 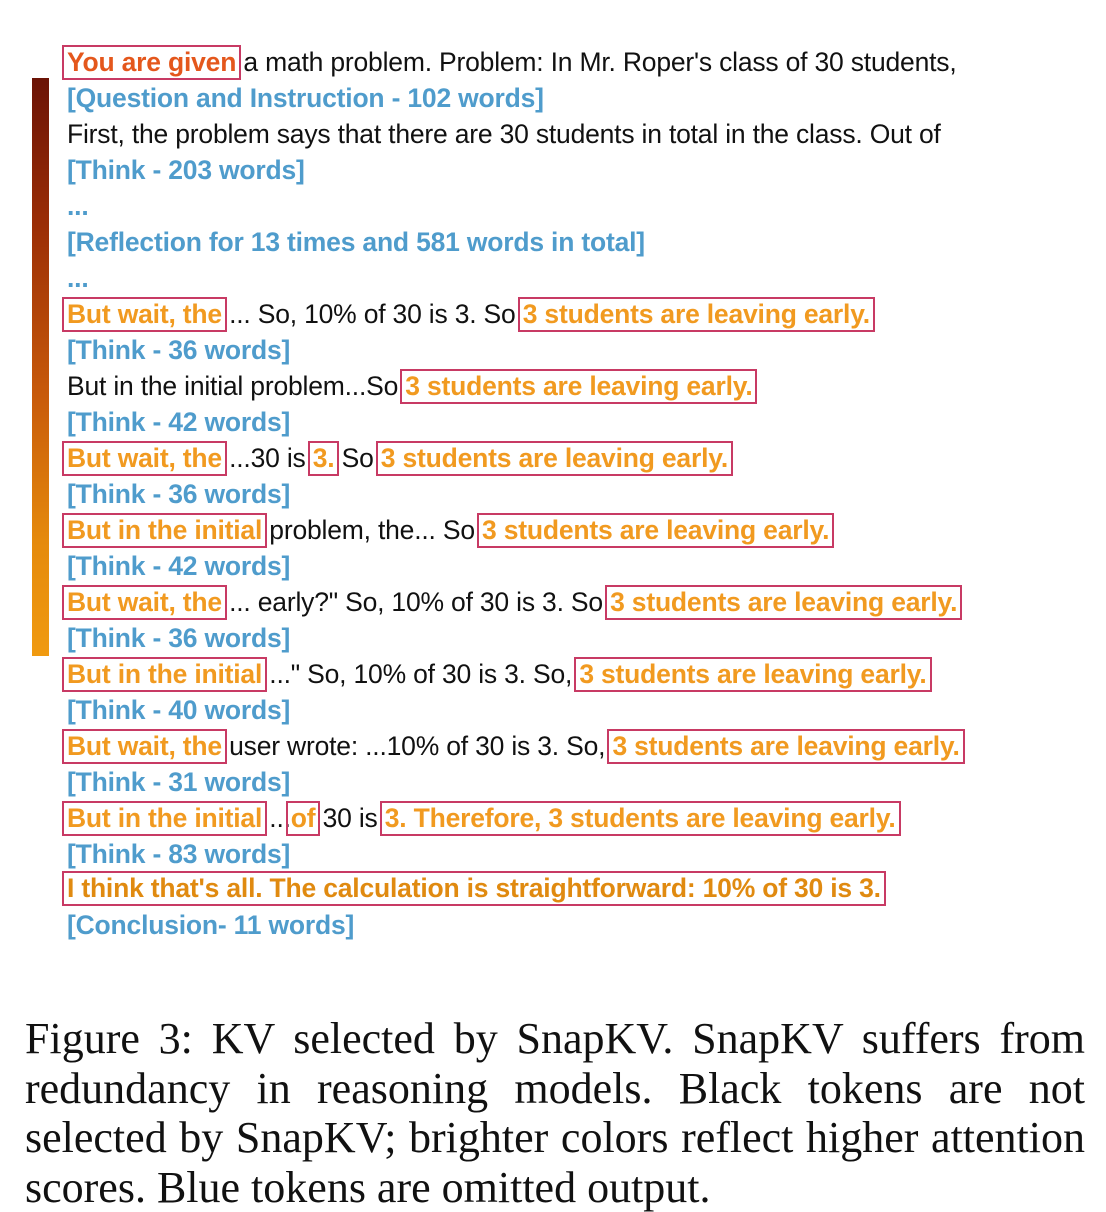 What do you see at coordinates (421, 674) in the screenshot?
I see `token-span-black: ..." So, 10% of 30 is 3. So,` at bounding box center [421, 674].